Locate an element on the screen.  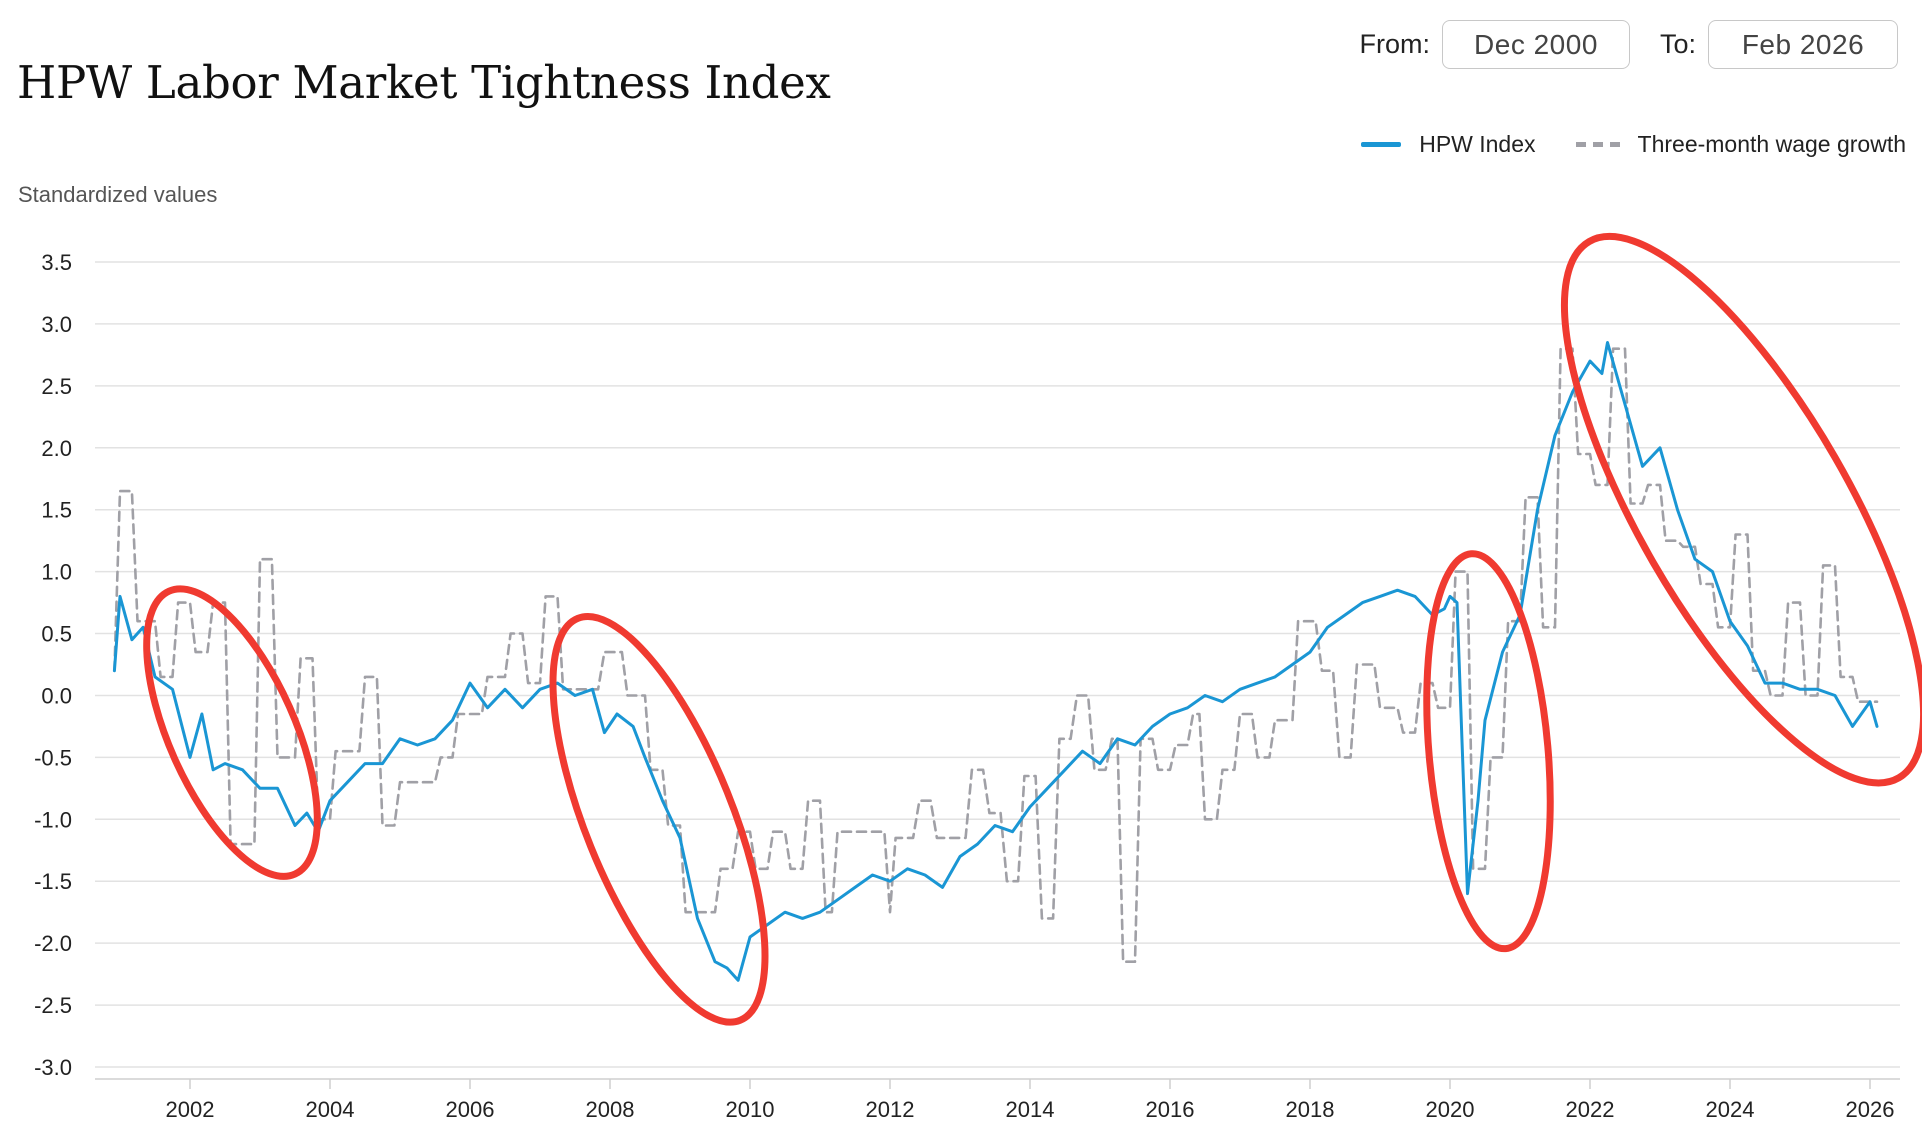
legend-item-wage-growth: Three-month wage growth is located at coordinates (1740, 144).